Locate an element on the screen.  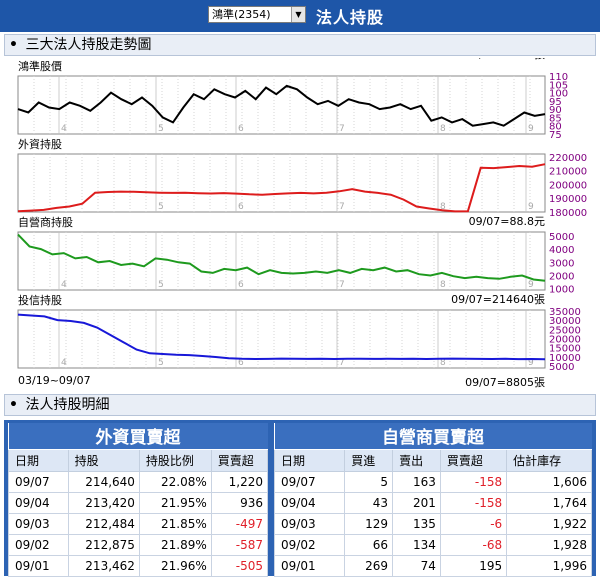
y-tick-label: 15000 is located at coordinates (565, 349).